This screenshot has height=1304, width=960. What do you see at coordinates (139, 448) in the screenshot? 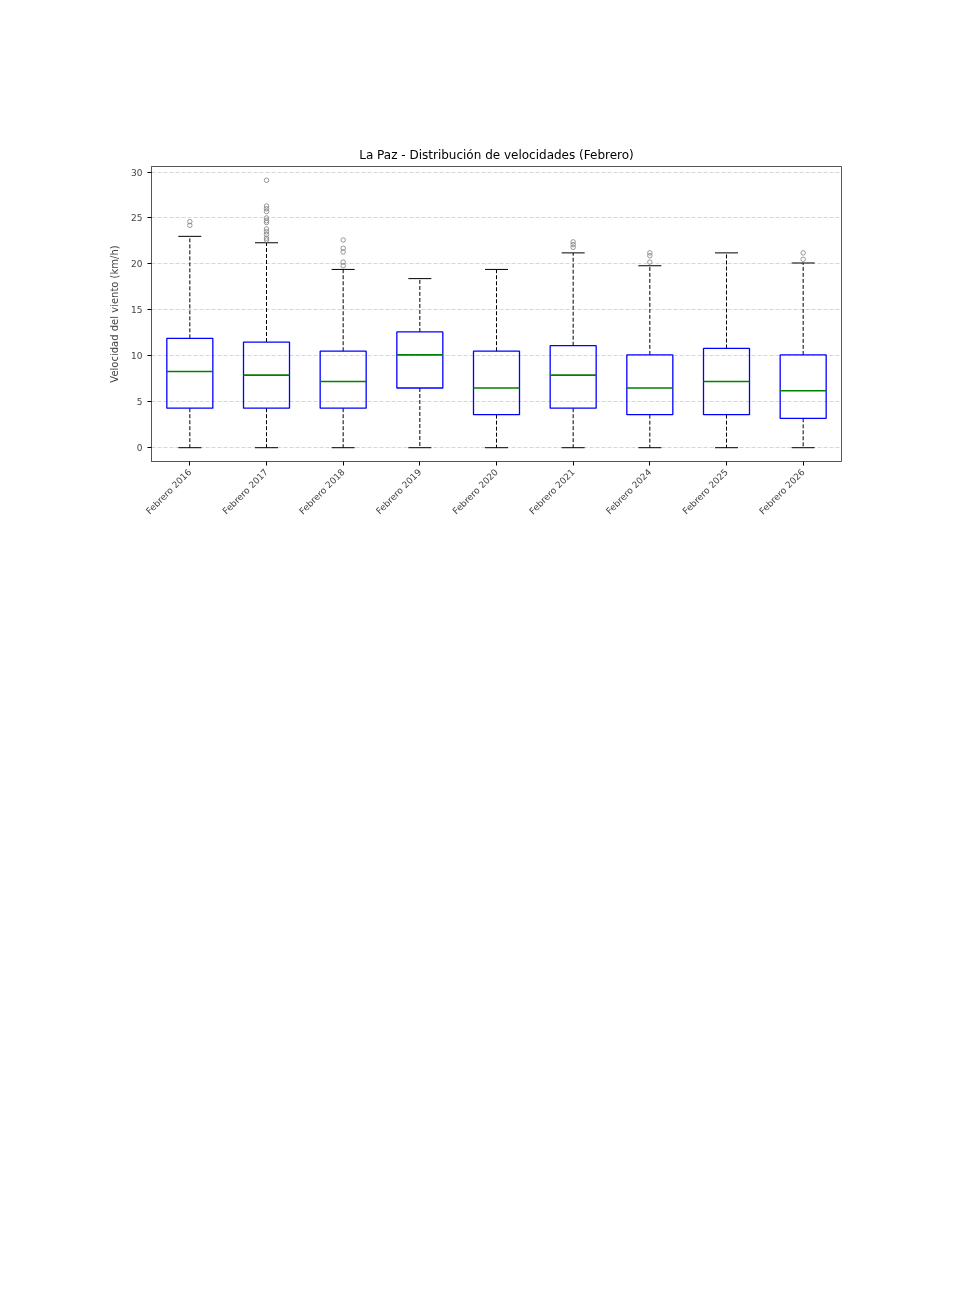
I see `y-tick-label: 0` at bounding box center [139, 448].